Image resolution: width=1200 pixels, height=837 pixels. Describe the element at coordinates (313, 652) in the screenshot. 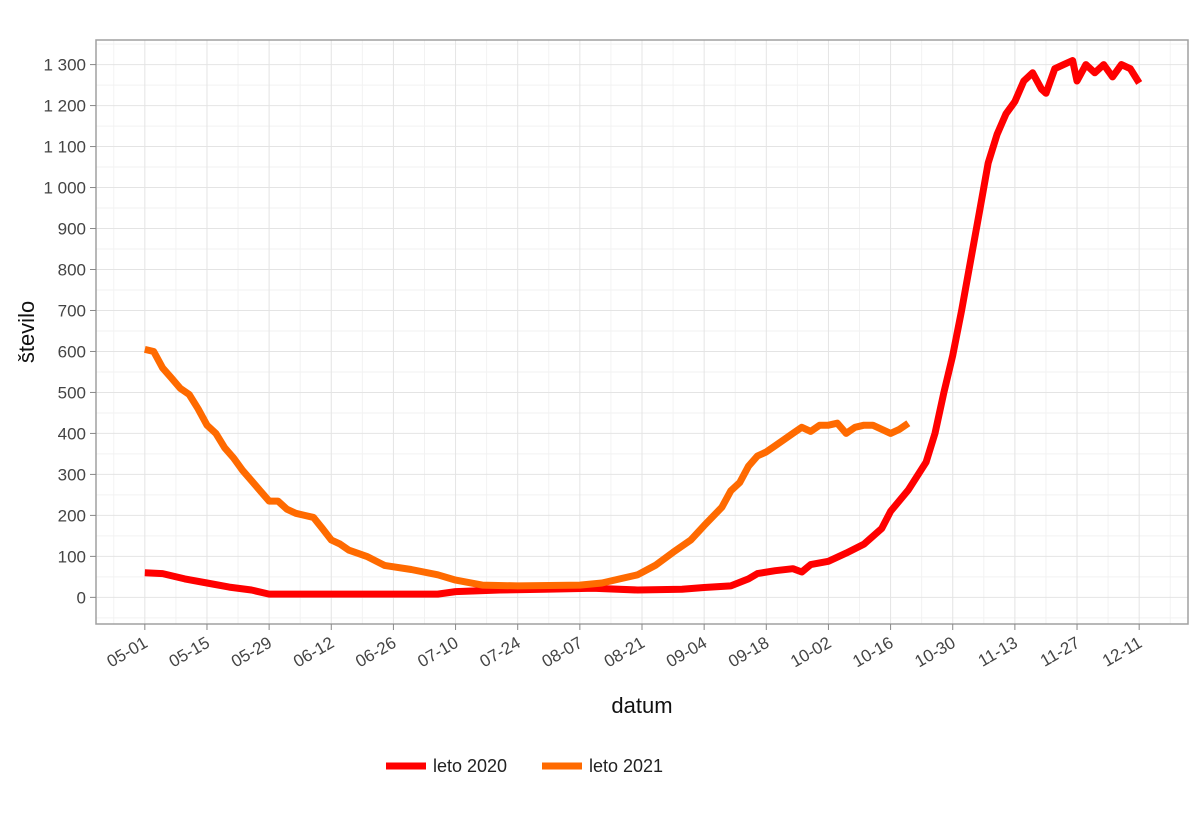

I see `x-tick-label: 06-12` at that location.